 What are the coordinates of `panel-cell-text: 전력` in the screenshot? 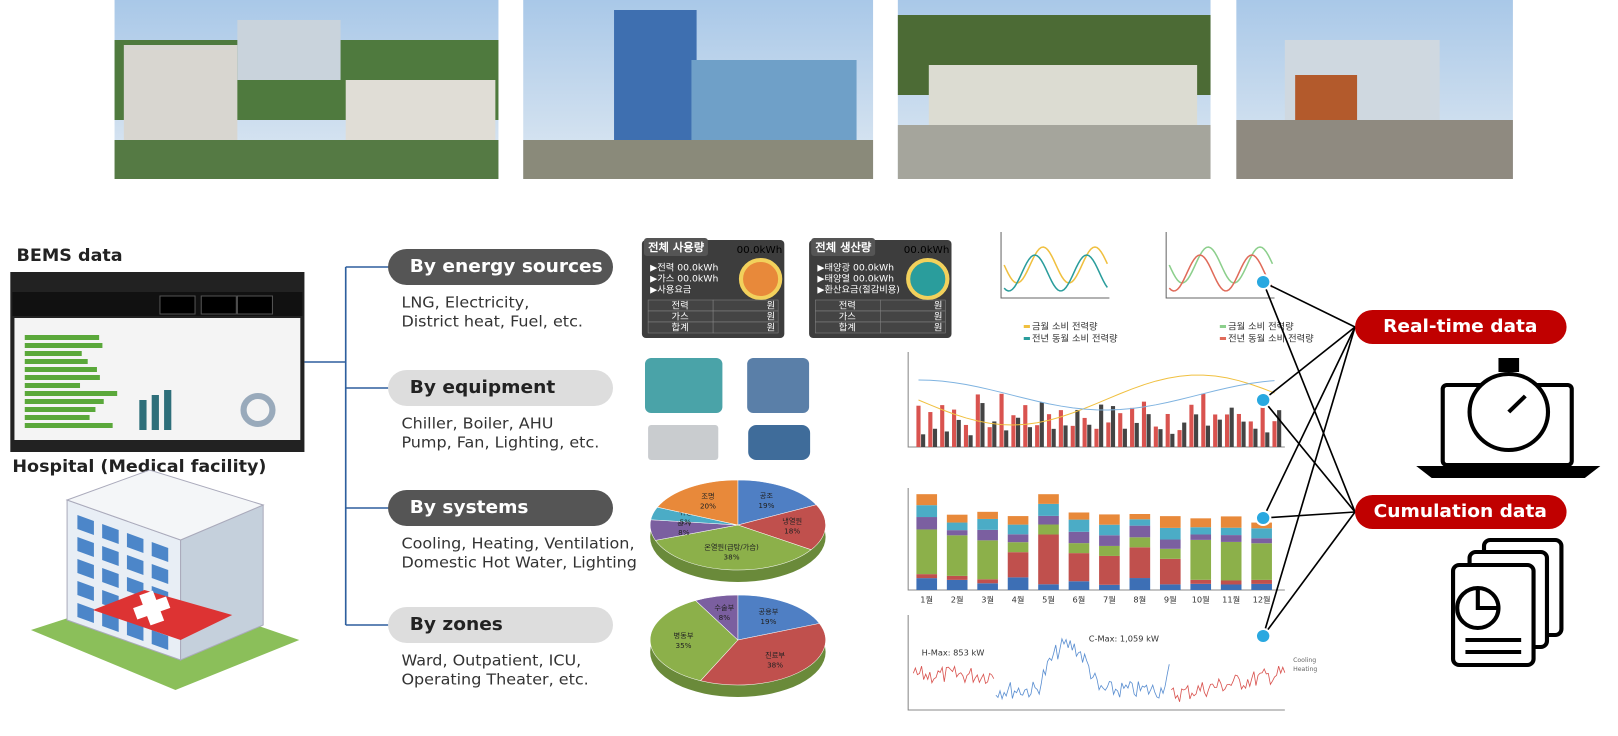 It's located at (680, 306).